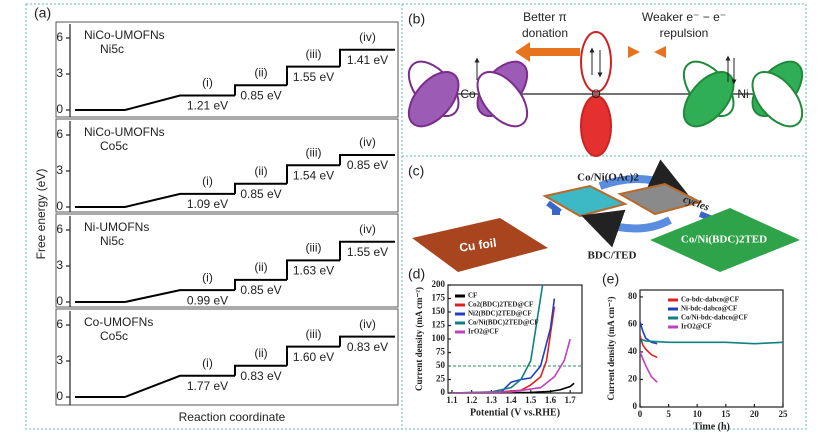 Image resolution: width=826 pixels, height=433 pixels. I want to click on y-tick-label: 75, so click(441, 352).